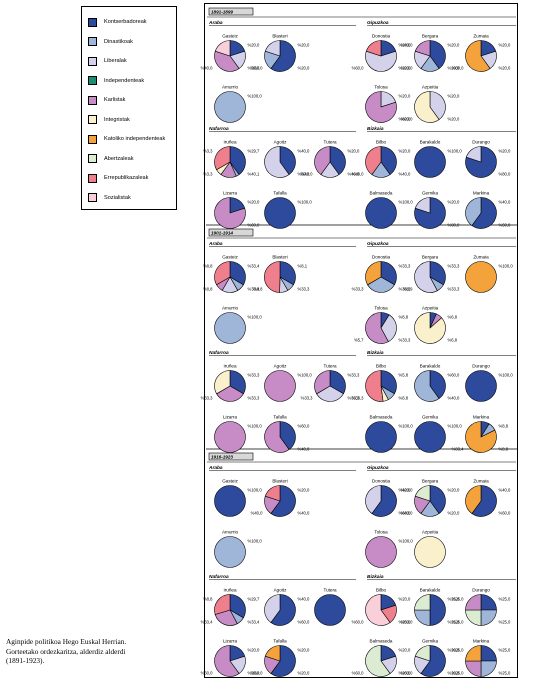 This screenshot has height=682, width=542. I want to click on pie-value-label: %6,8, so click(453, 317).